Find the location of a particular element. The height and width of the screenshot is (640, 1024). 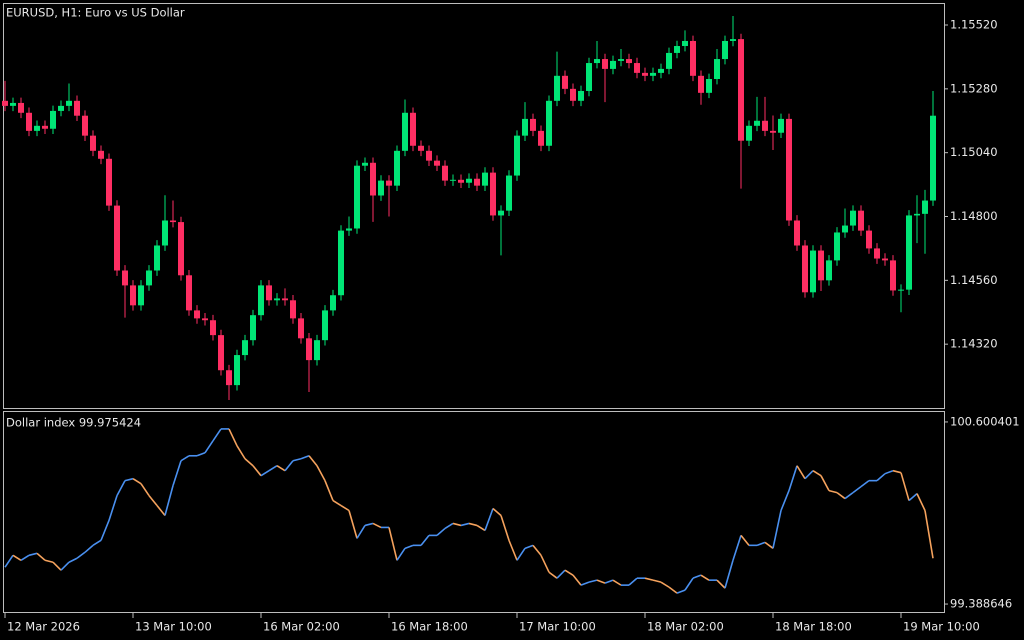

x-tick-label: 18 Mar 18:00 is located at coordinates (813, 627).